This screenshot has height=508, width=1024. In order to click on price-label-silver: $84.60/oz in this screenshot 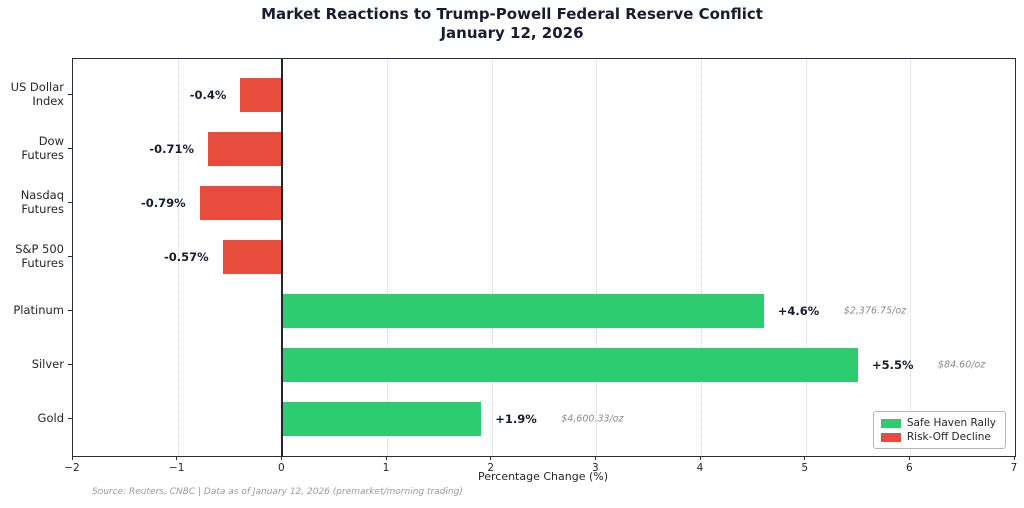, I will do `click(962, 365)`.